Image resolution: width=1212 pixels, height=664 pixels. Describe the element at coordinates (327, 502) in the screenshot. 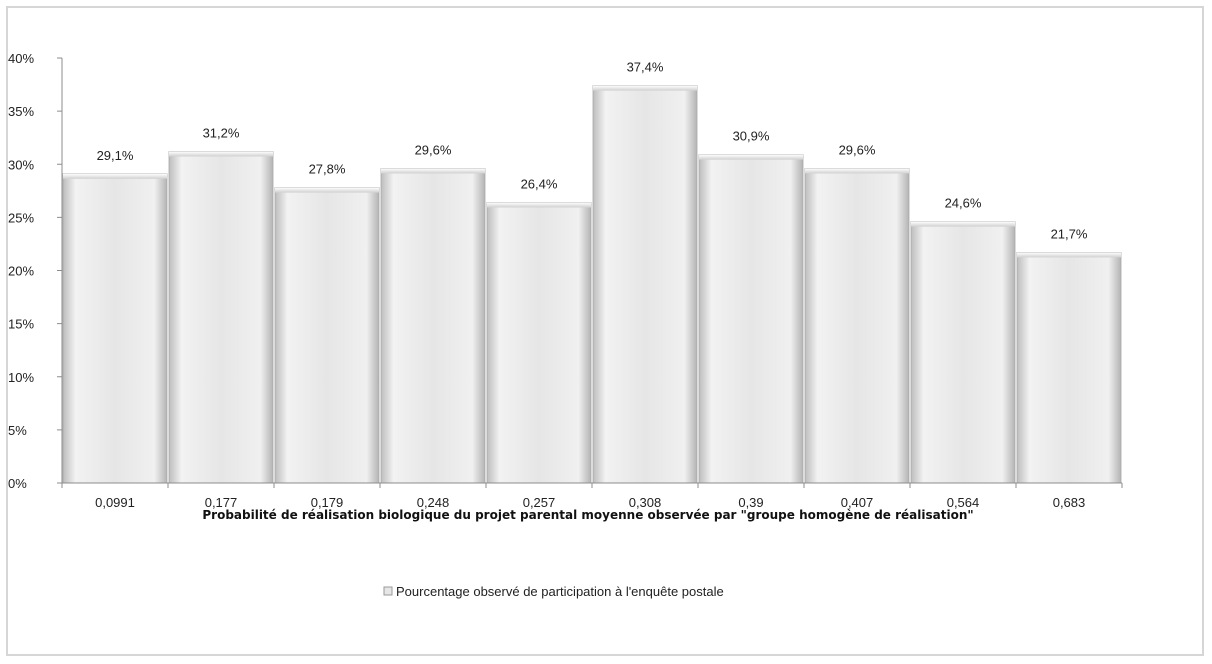

I see `x-tick-label: 0,179` at that location.